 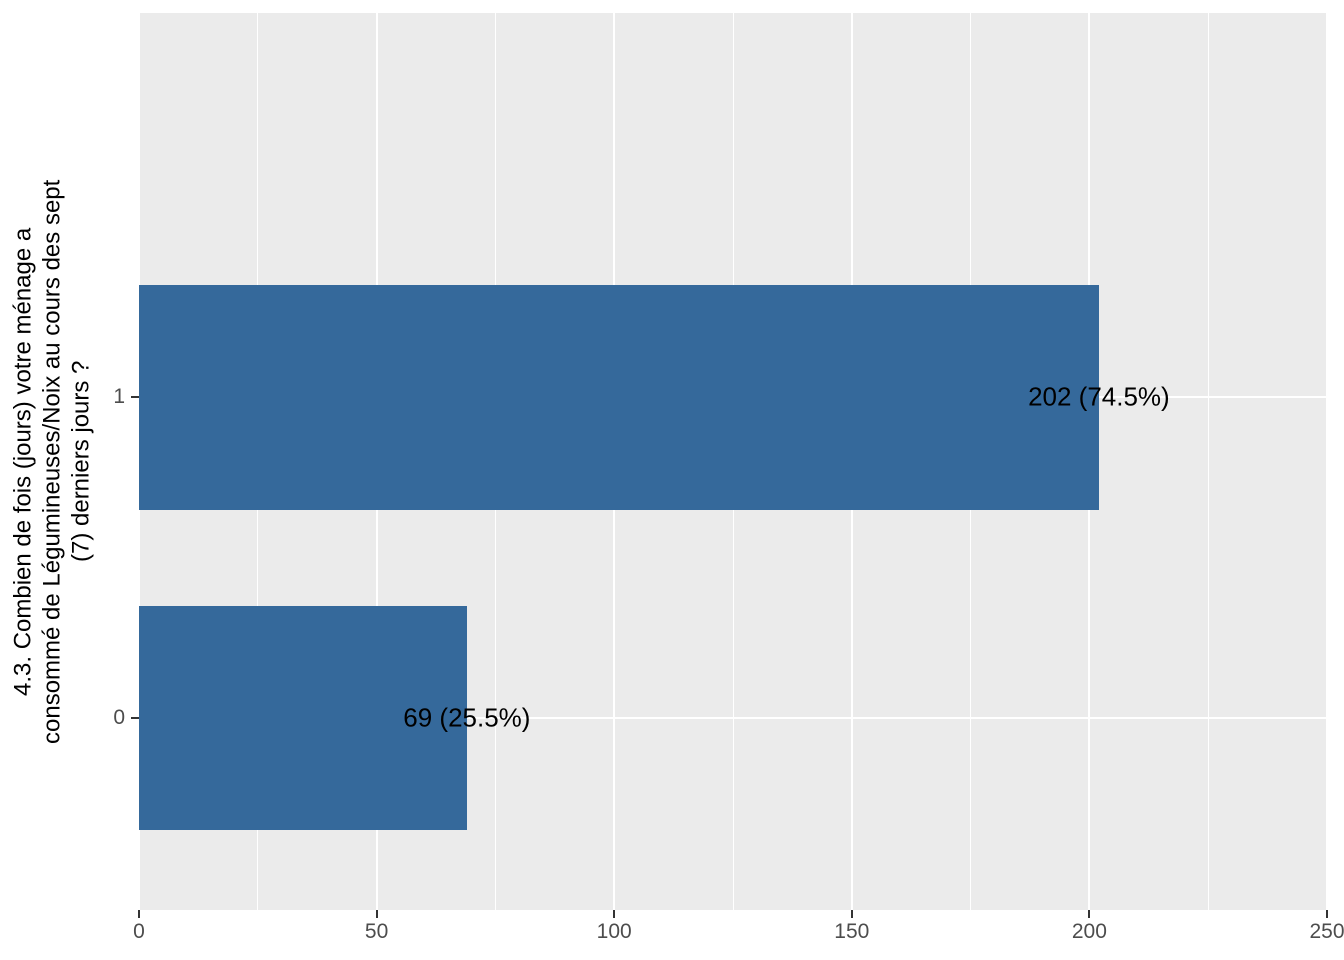 I want to click on x-axis-tick-label: 150, so click(x=852, y=931).